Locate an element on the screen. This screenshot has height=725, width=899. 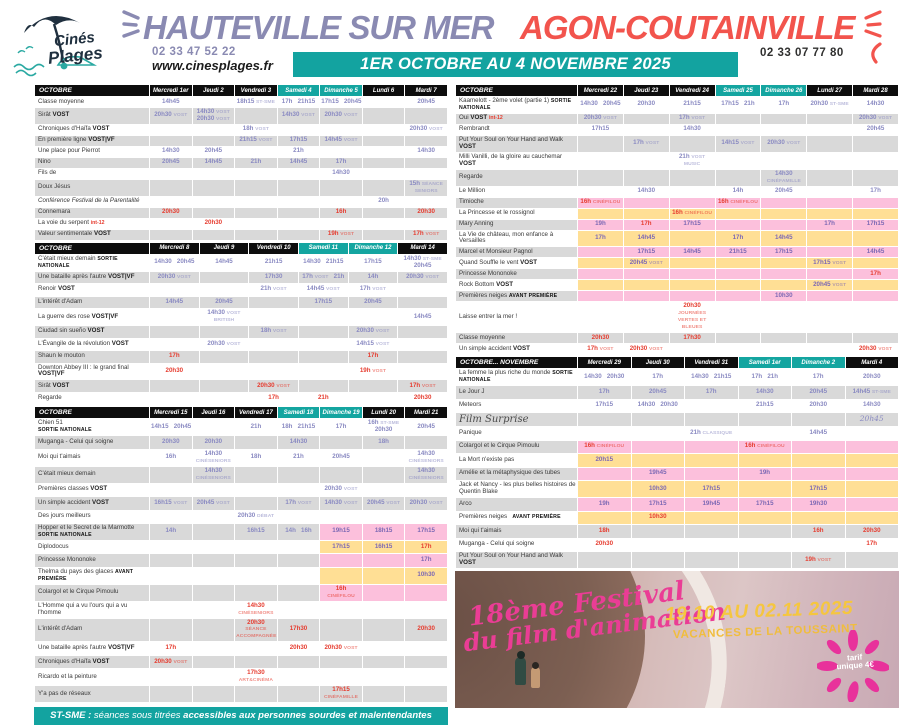
website-link: www.cinesplages.fr is located at coordinates (212, 65).